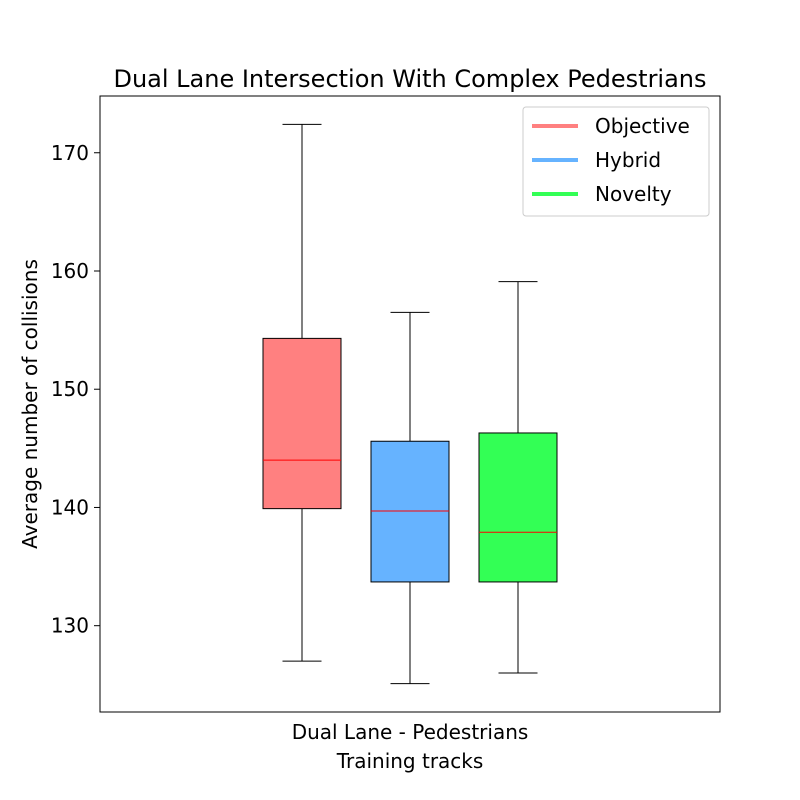  What do you see at coordinates (70, 271) in the screenshot?
I see `y-tick-label: 160` at bounding box center [70, 271].